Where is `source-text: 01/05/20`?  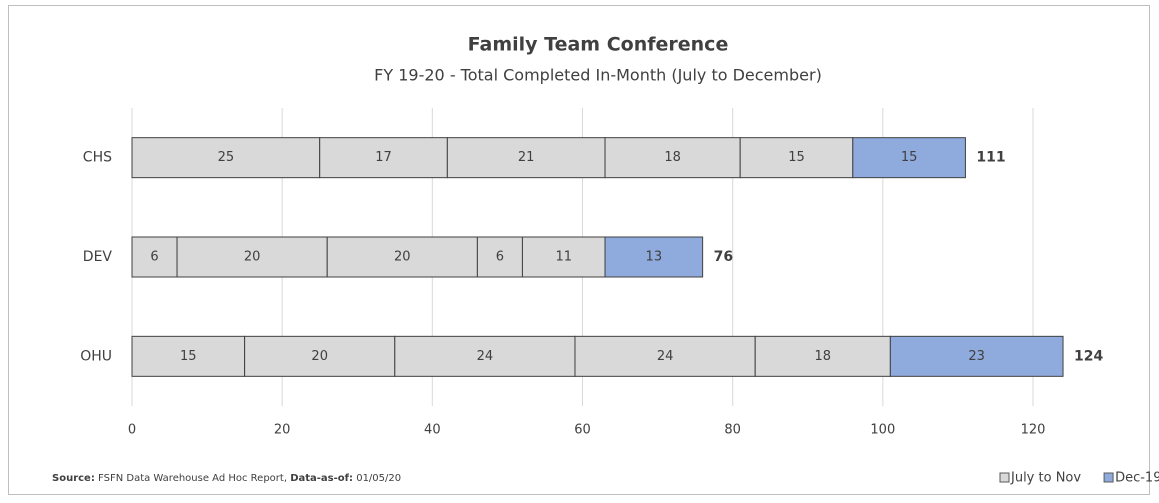 source-text: 01/05/20 is located at coordinates (378, 478).